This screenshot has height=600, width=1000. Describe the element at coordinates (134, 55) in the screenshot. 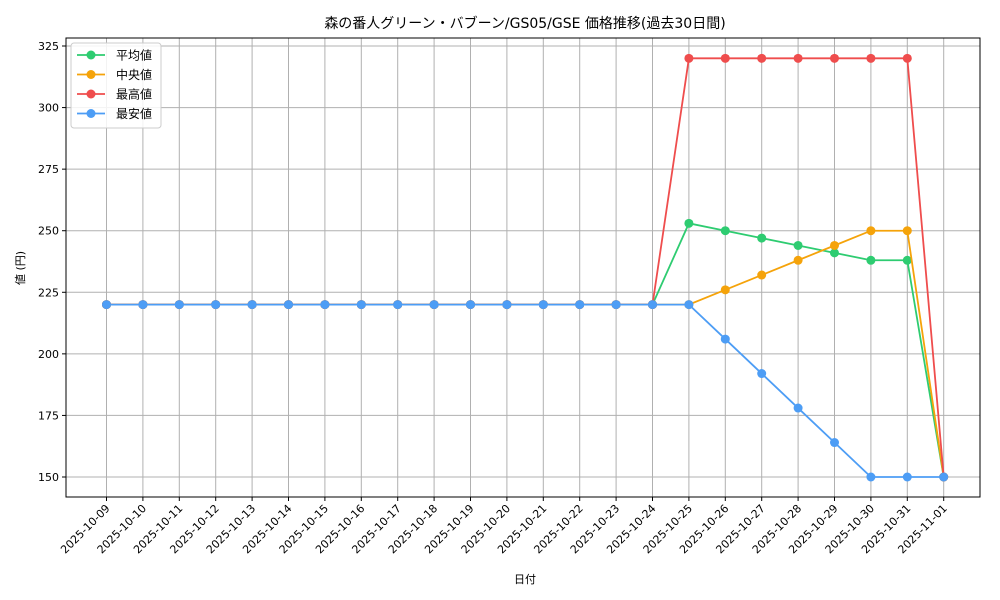

I see `legend-label: 平均値` at that location.